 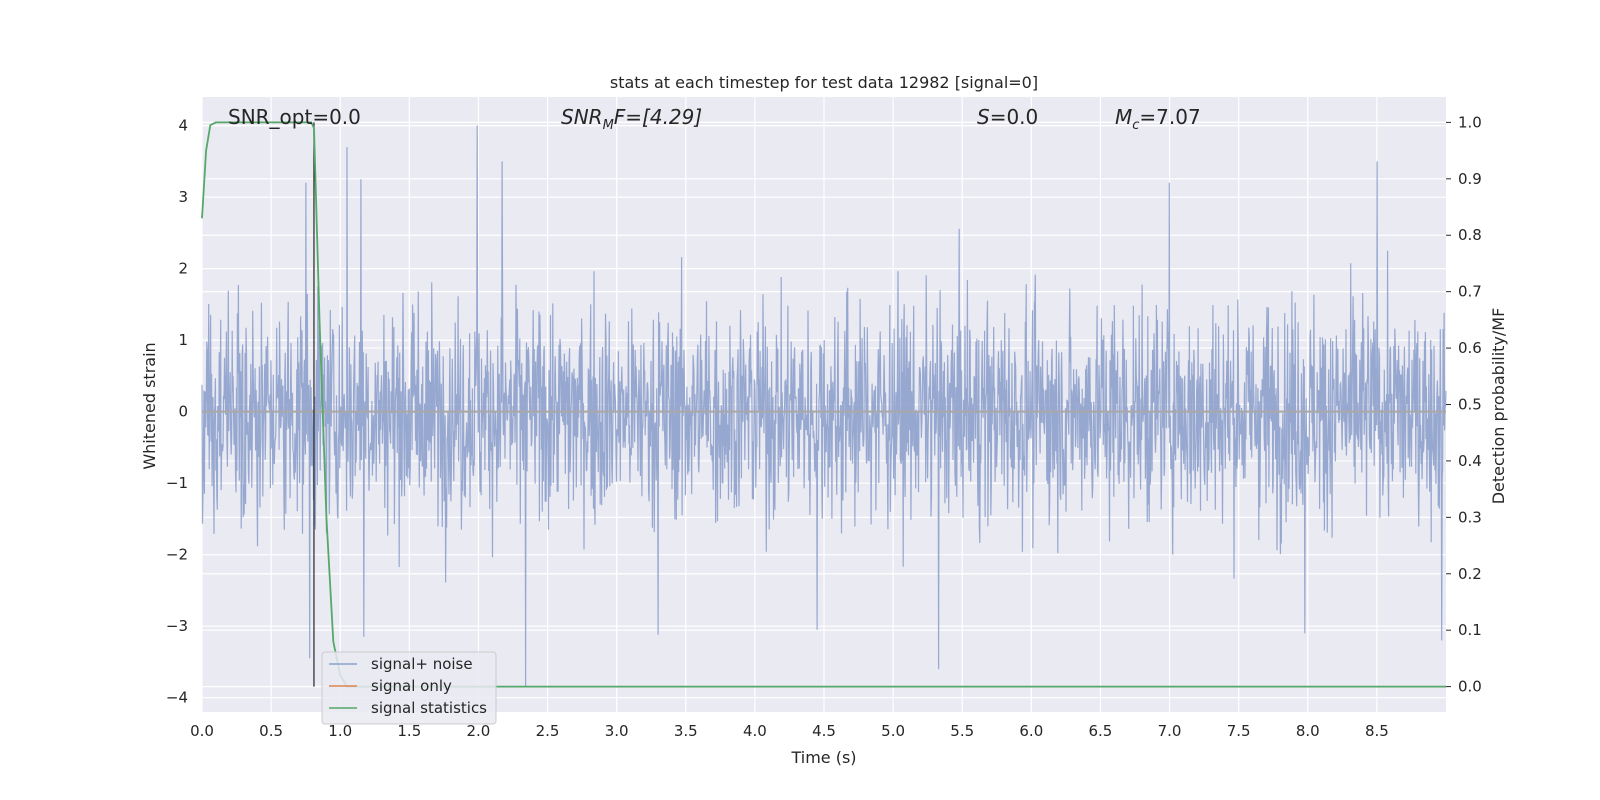 I want to click on y-left-tick-label: −3, so click(x=177, y=626).